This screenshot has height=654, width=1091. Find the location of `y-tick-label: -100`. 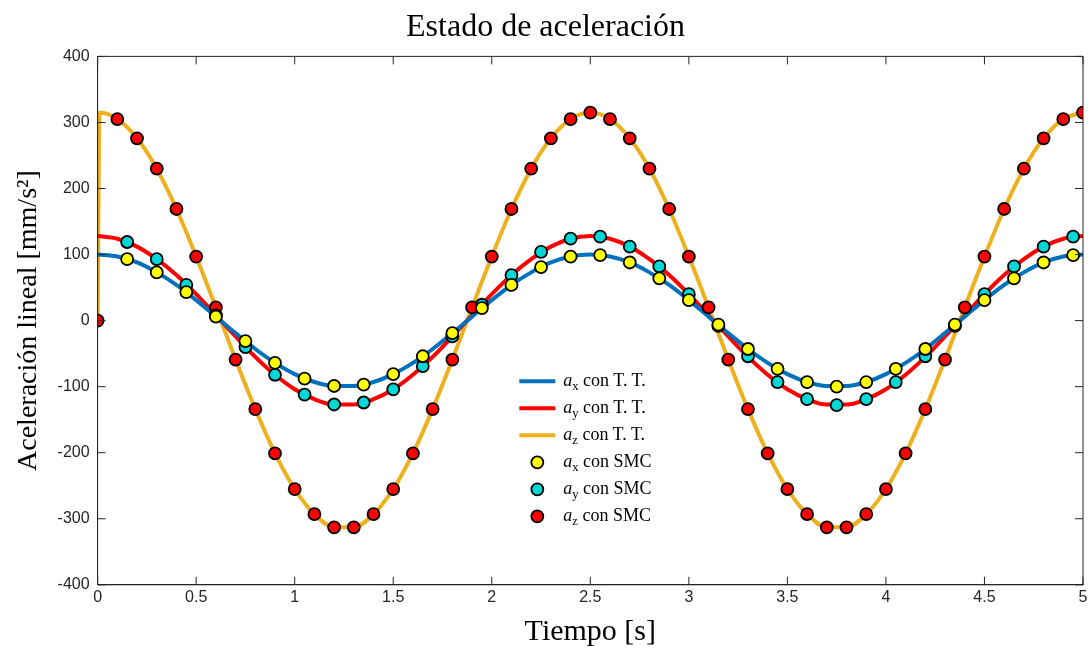

y-tick-label: -100 is located at coordinates (73, 386).